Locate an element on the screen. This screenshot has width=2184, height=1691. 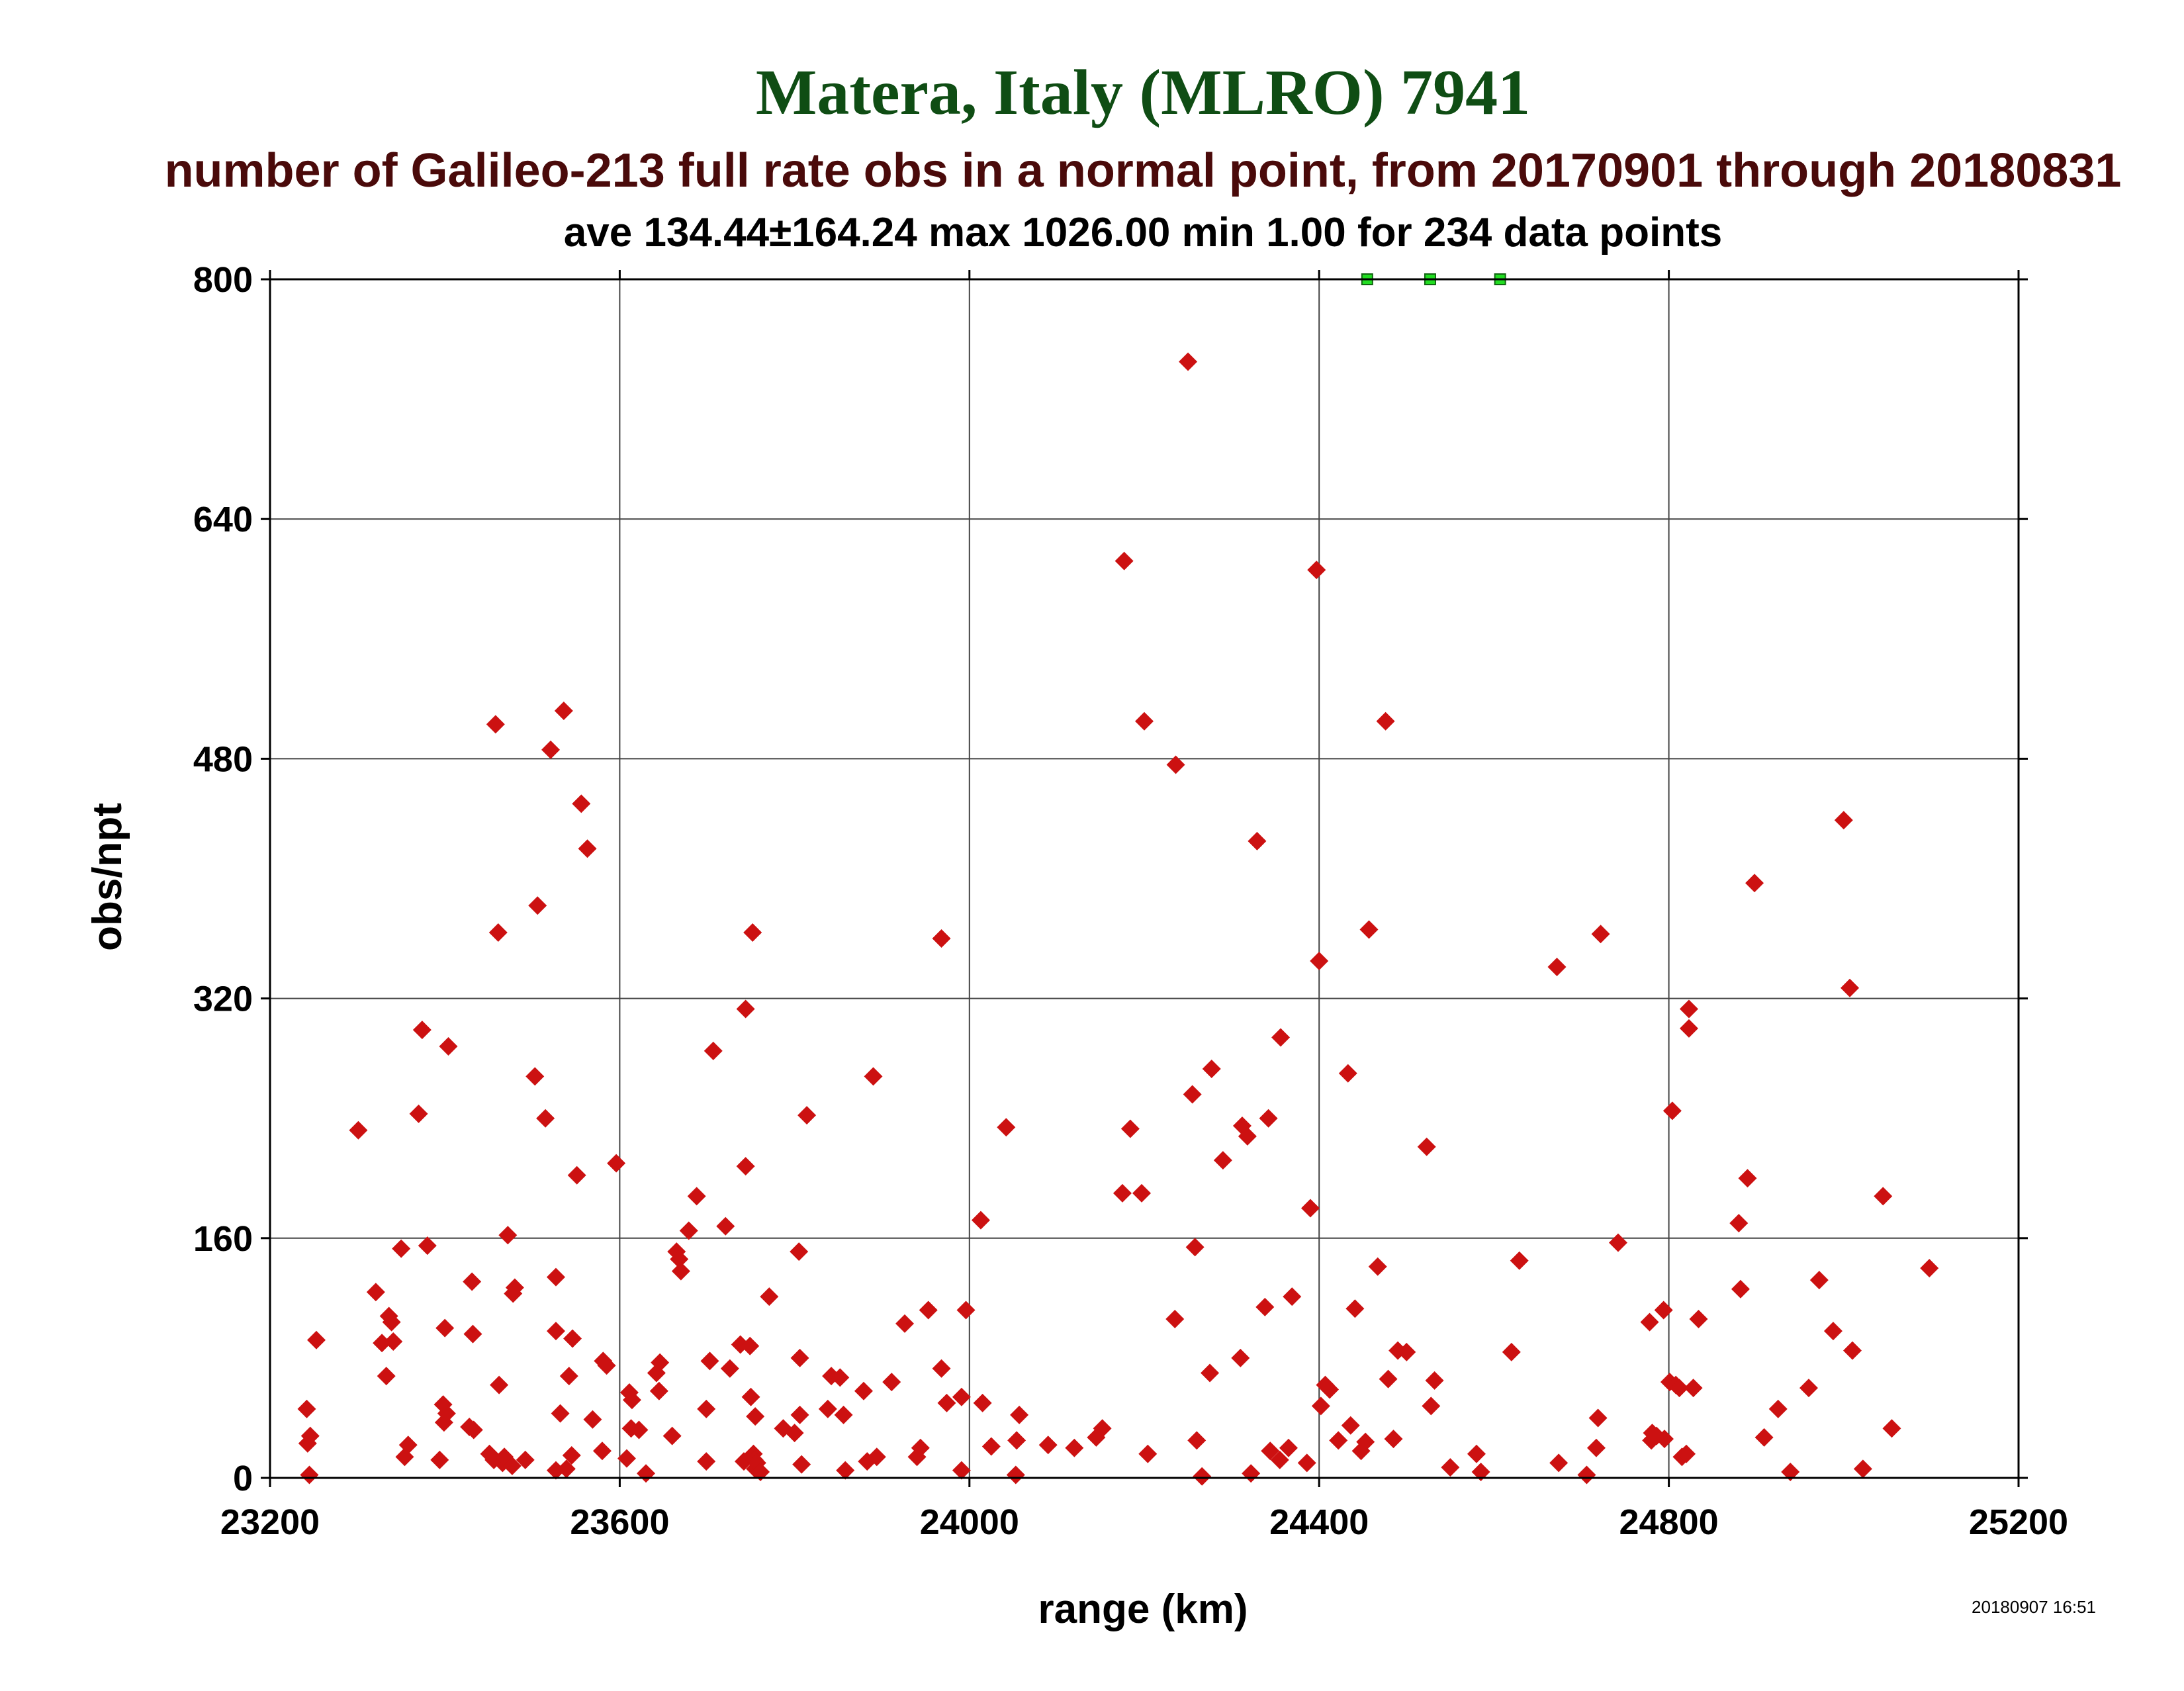
x-tick-labels: 23200 23600 24000 24400 24800 25200 is located at coordinates (1144, 1522).